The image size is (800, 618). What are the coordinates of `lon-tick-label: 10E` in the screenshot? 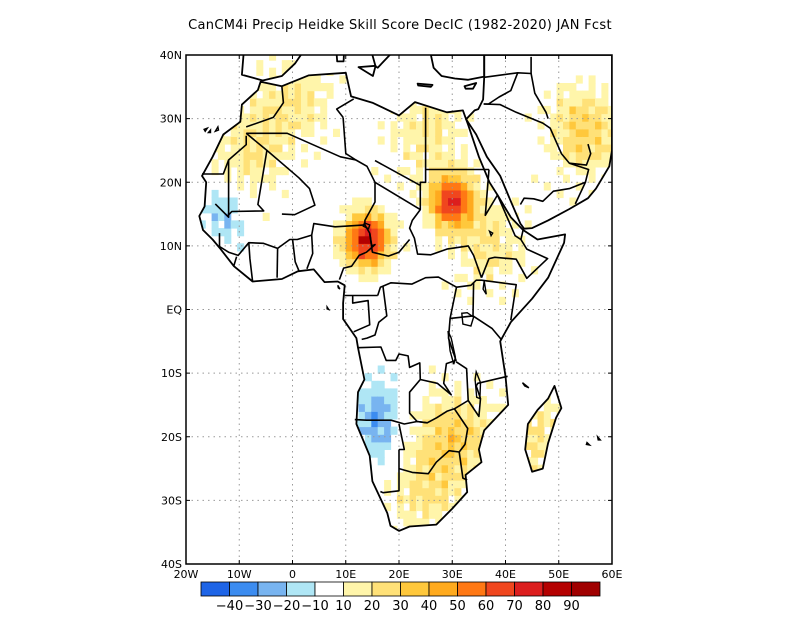 It's located at (345, 574).